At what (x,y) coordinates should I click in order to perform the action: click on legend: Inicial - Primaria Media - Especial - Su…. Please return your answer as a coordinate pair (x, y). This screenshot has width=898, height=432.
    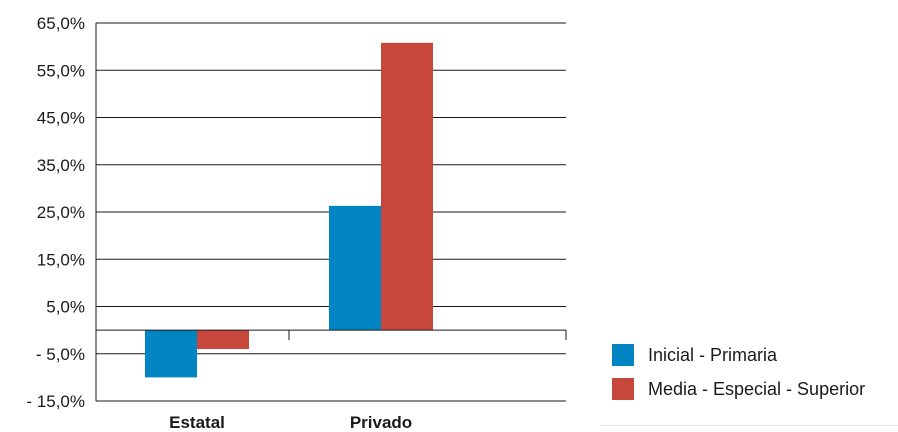
    Looking at the image, I should click on (755, 372).